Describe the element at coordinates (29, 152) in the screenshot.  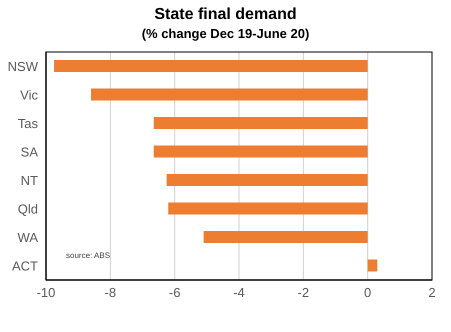
I see `y-tick-label: SA` at that location.